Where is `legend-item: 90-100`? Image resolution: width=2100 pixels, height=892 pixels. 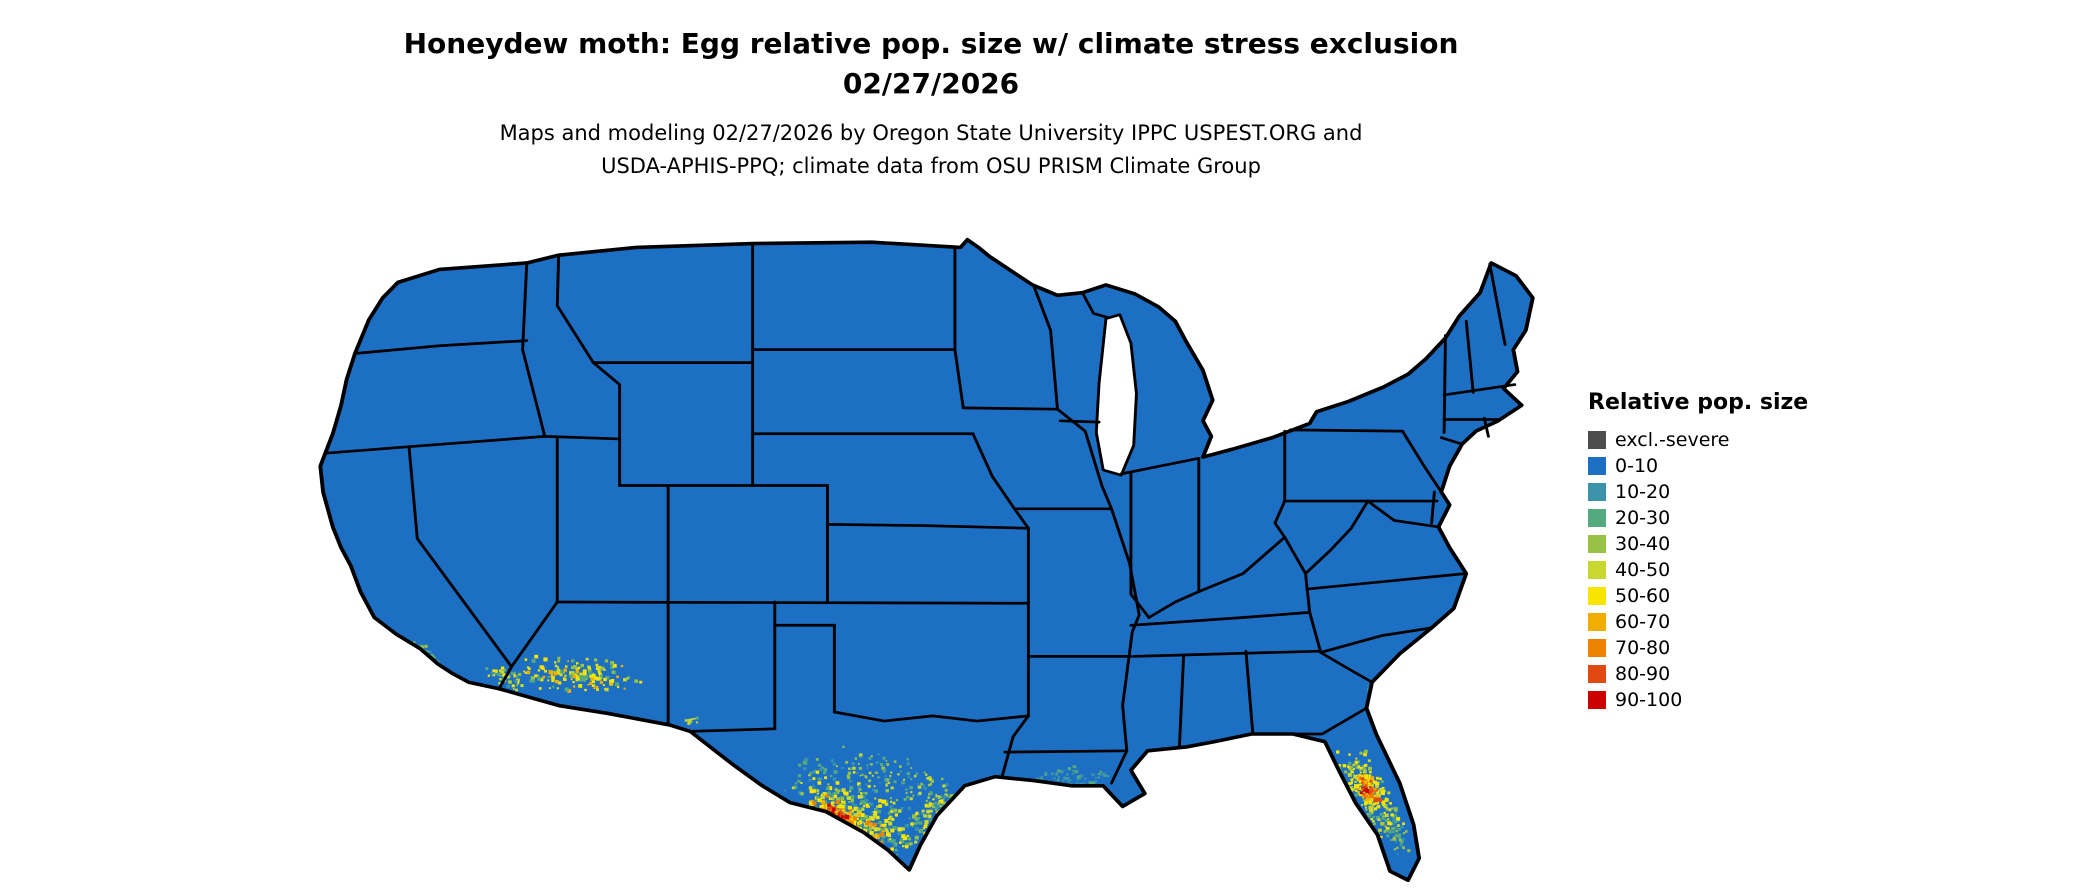
legend-item: 90-100 is located at coordinates (1698, 700).